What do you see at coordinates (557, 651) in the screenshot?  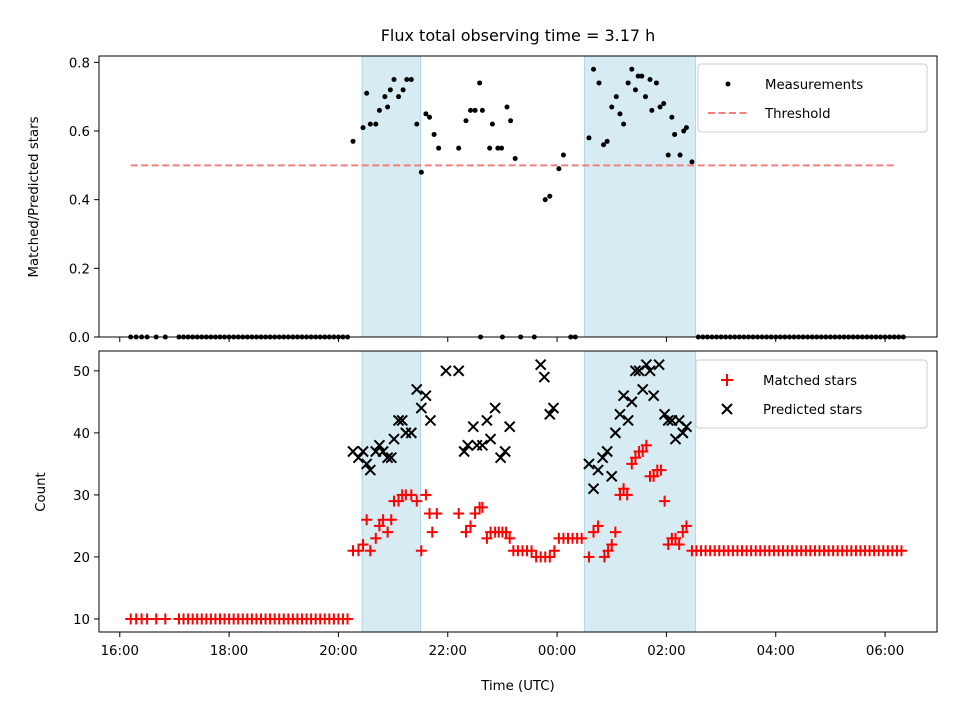 I see `x-tick-label: 00:00` at bounding box center [557, 651].